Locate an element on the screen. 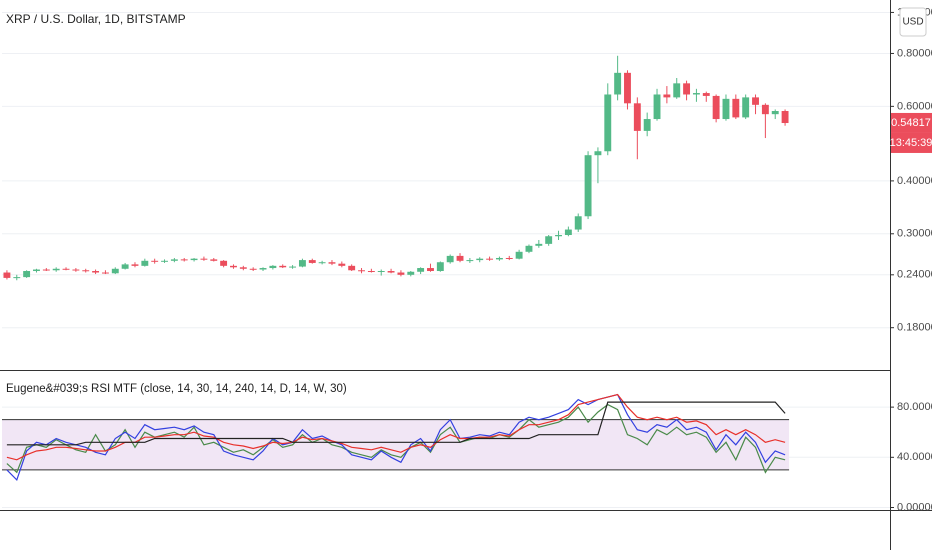 This screenshot has height=550, width=932. currency-label: USD is located at coordinates (912, 22).